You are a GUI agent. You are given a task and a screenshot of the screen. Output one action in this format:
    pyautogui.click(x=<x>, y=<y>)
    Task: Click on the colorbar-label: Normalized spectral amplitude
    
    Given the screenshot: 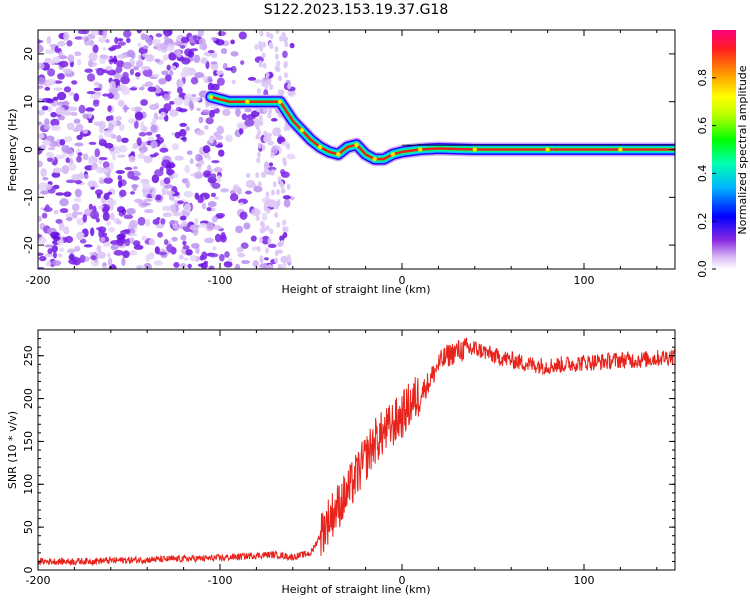 What is the action you would take?
    pyautogui.click(x=742, y=149)
    